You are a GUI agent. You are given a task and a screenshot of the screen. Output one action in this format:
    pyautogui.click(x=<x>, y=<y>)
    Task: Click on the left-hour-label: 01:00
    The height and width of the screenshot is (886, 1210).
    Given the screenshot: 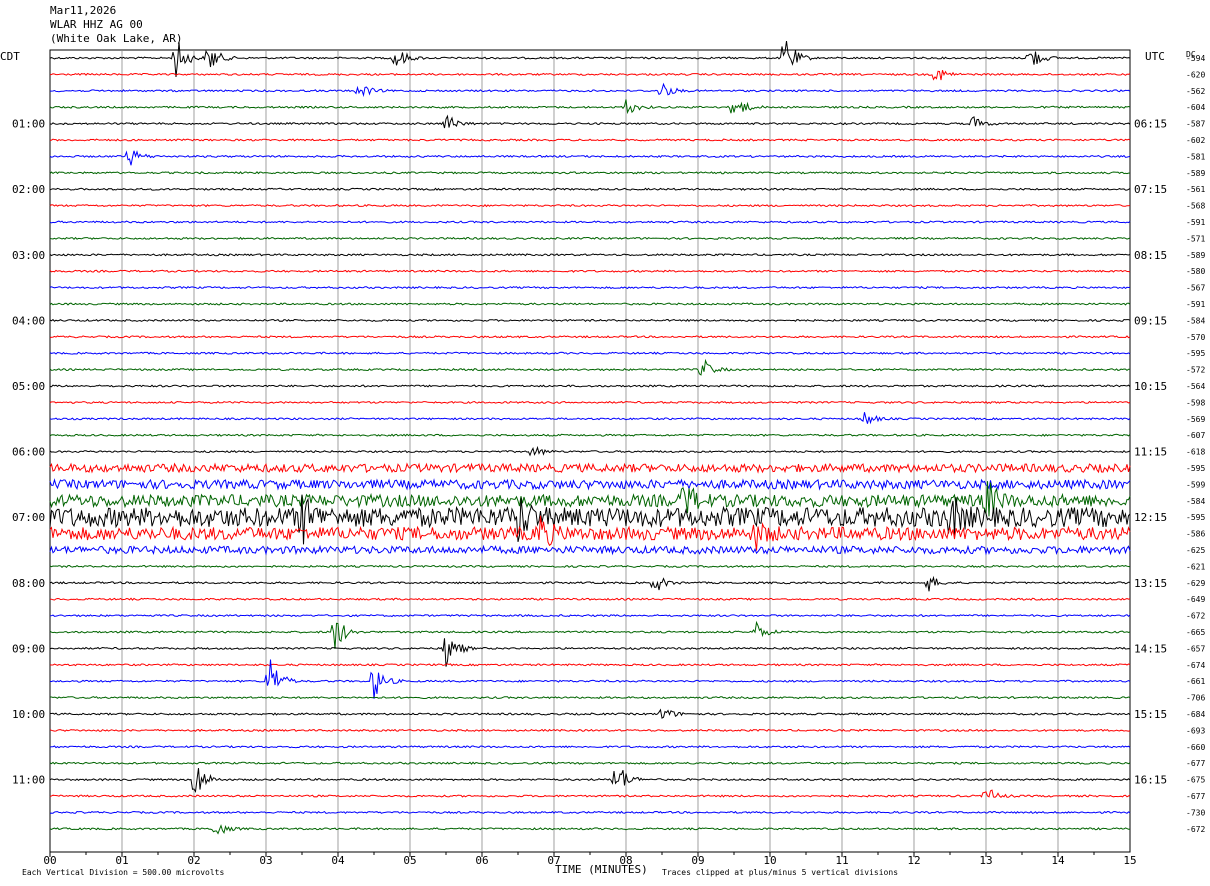 What is the action you would take?
    pyautogui.click(x=28, y=124)
    